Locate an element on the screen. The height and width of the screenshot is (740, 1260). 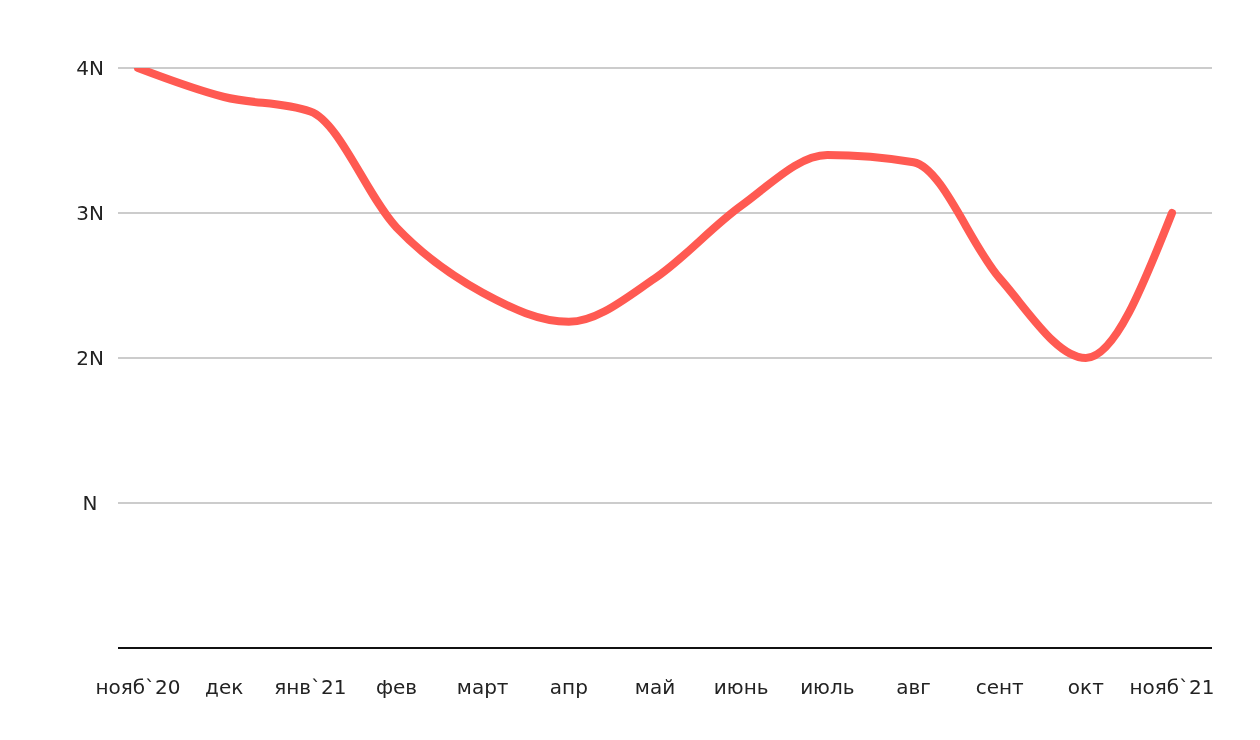
x-tick-label: июль is located at coordinates (827, 687).